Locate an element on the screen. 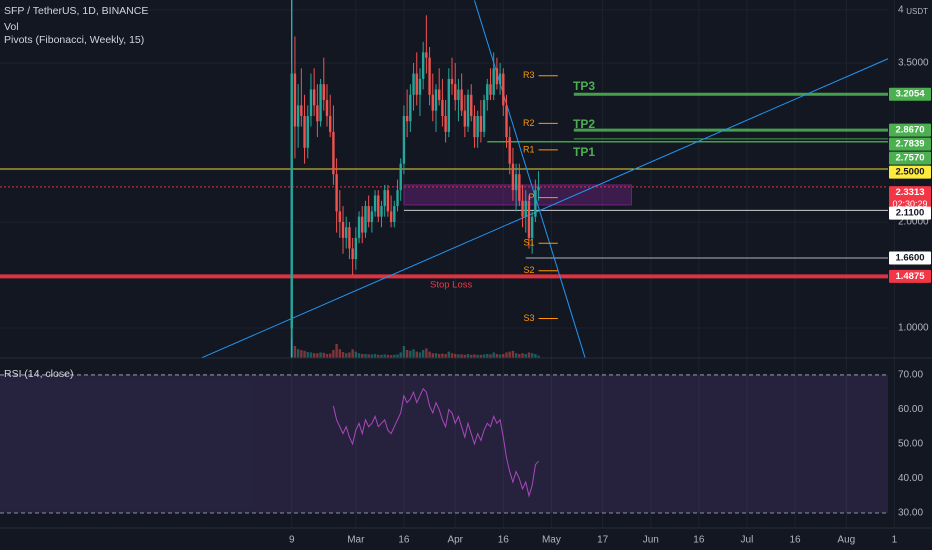 The image size is (932, 550). price-tag-label: 3.2054 is located at coordinates (910, 94).